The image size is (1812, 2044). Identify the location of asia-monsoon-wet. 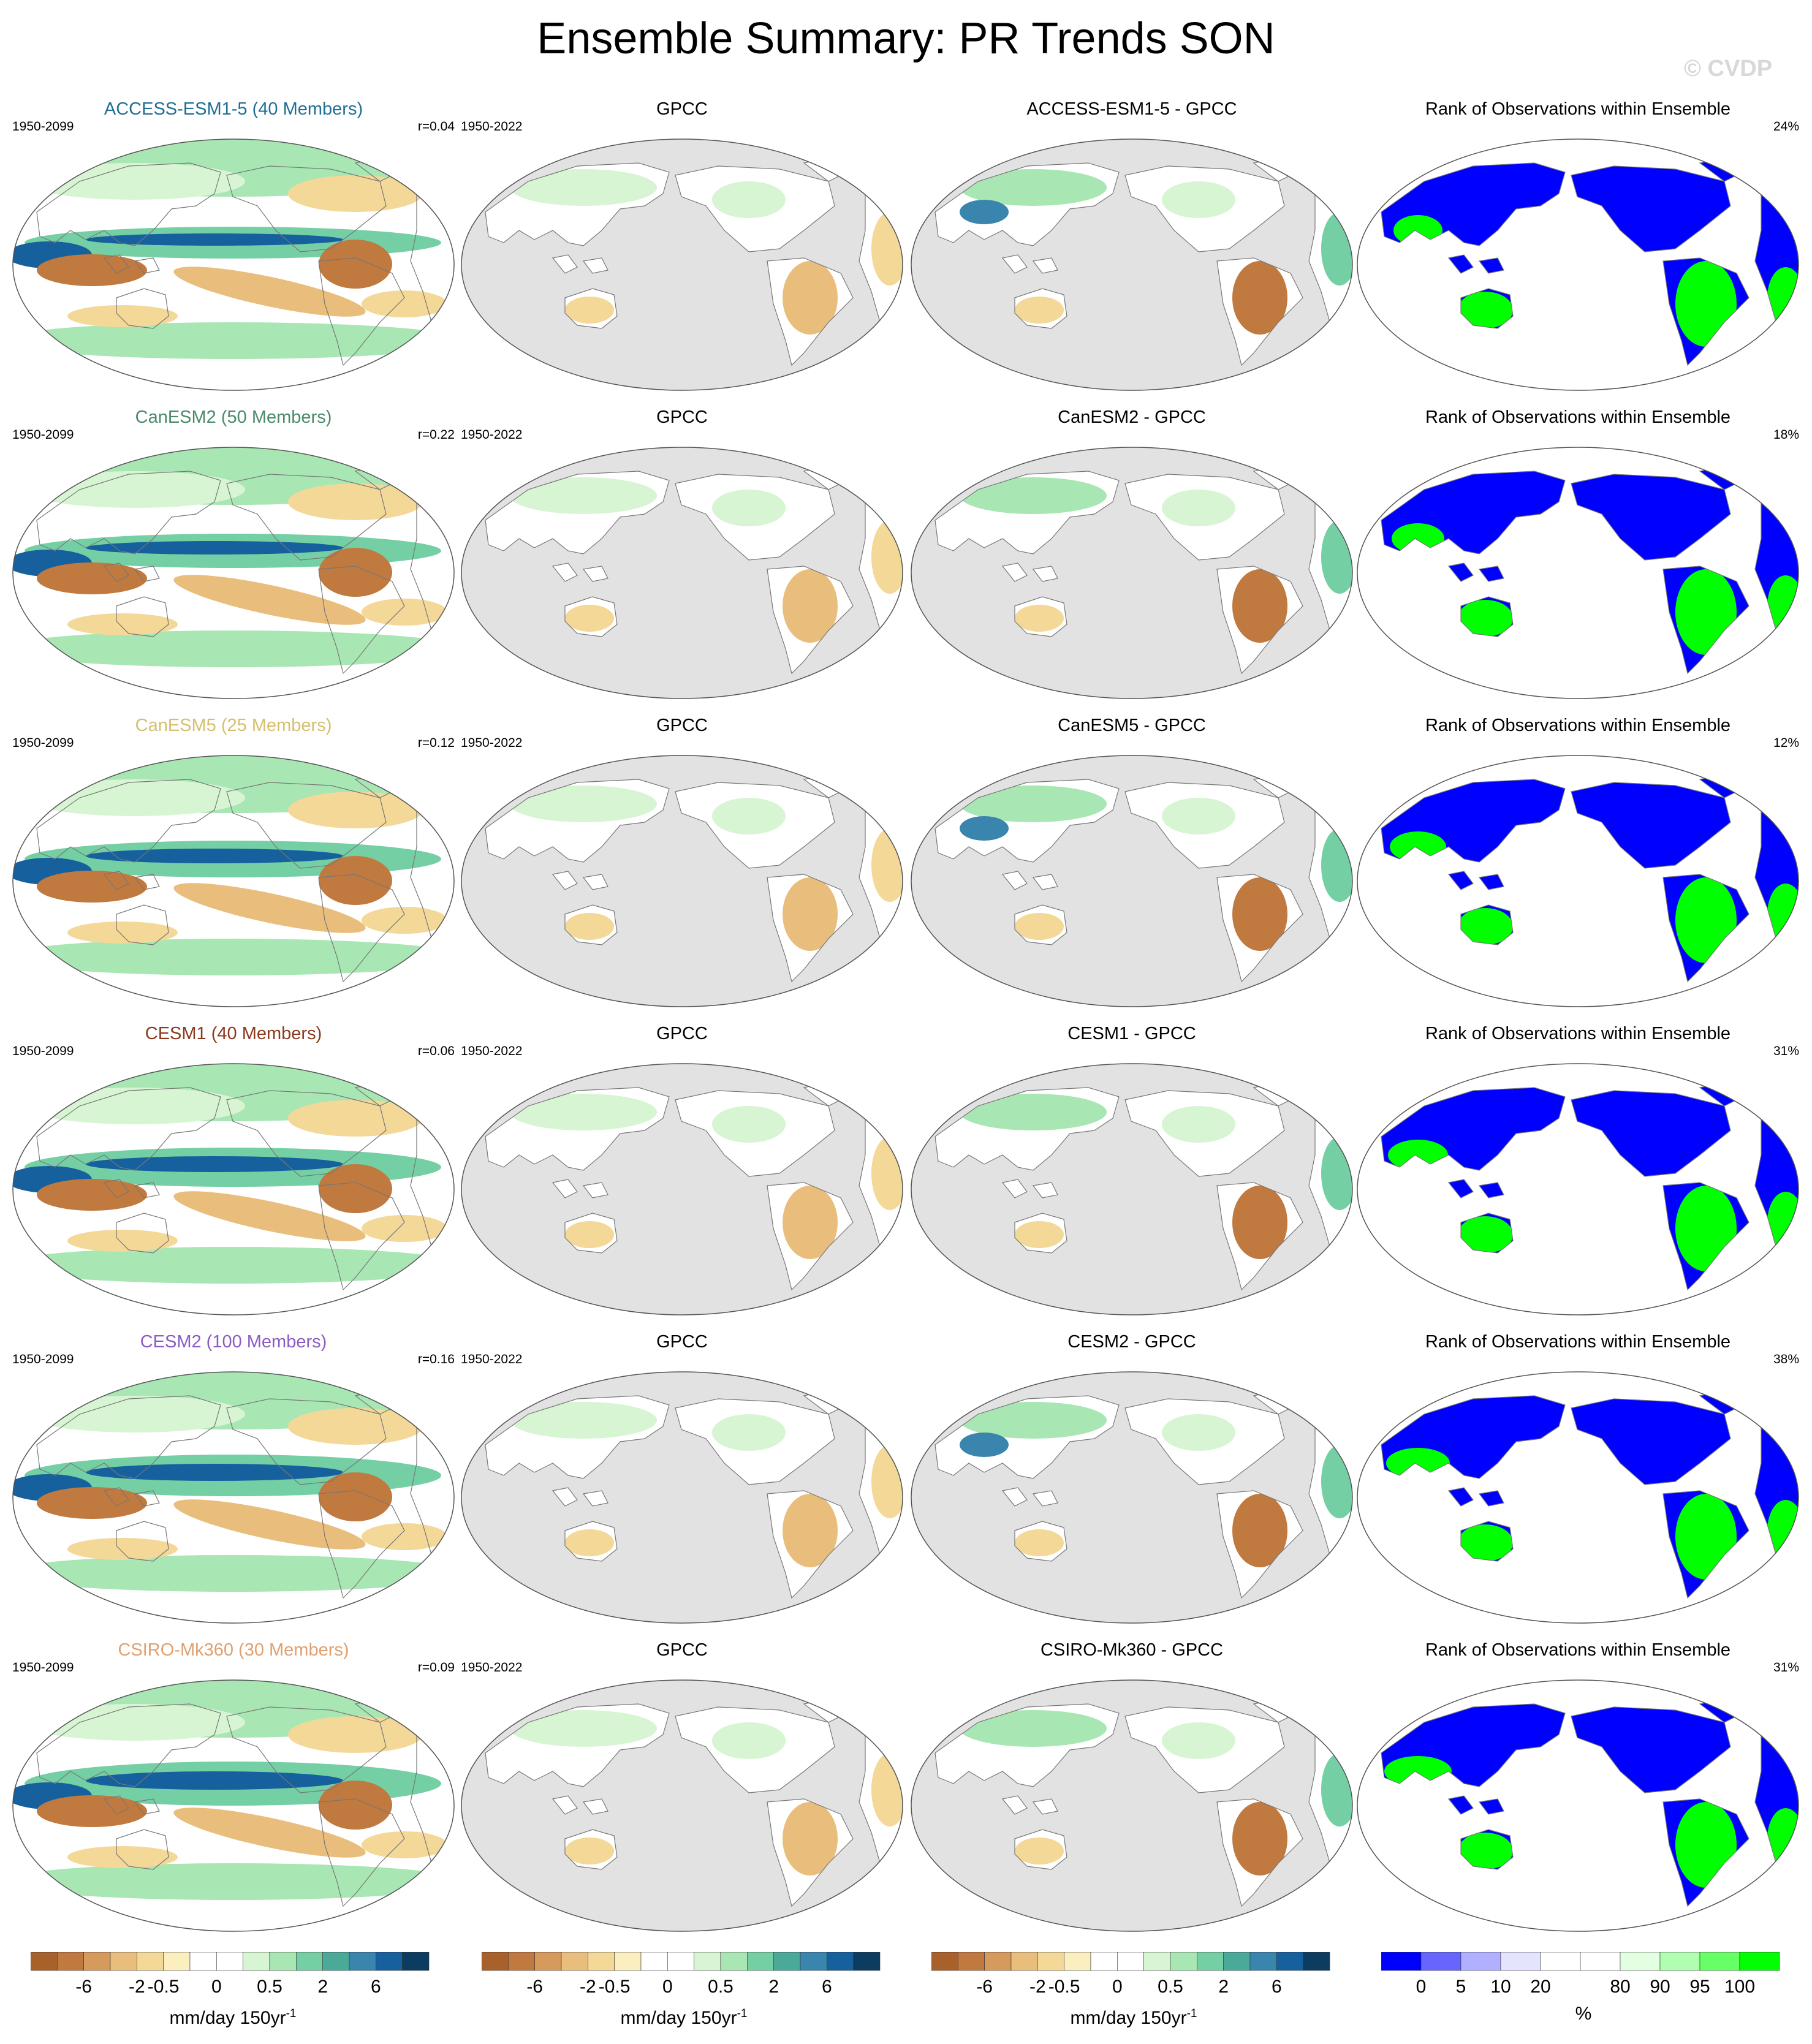
(984, 828).